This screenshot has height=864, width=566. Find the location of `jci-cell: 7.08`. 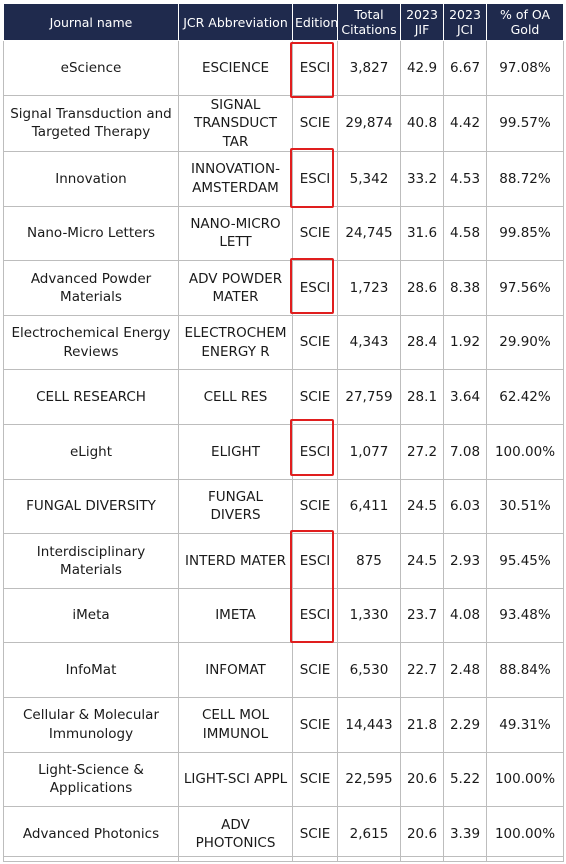

jci-cell: 7.08 is located at coordinates (465, 452).